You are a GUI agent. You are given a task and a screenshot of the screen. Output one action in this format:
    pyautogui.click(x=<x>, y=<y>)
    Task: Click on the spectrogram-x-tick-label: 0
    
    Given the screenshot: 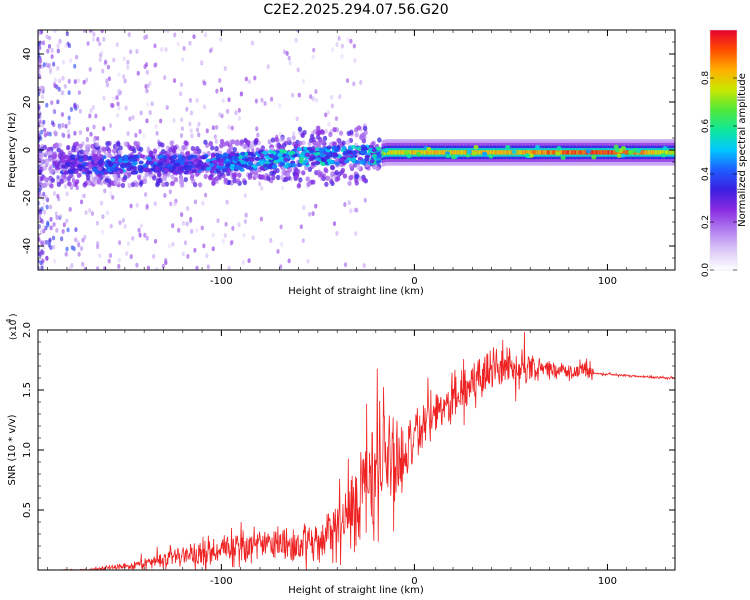 What is the action you would take?
    pyautogui.click(x=414, y=281)
    